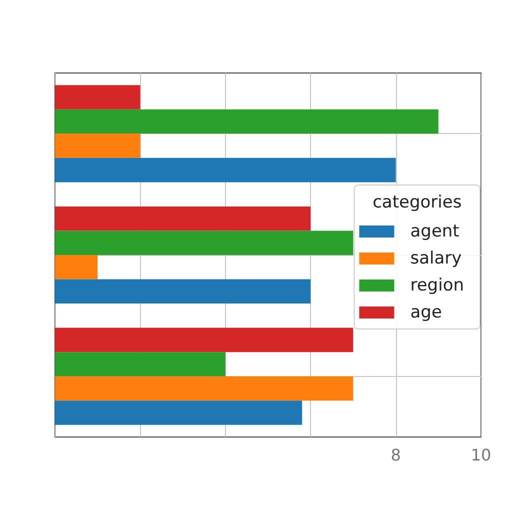  Describe the element at coordinates (426, 312) in the screenshot. I see `legend-label: age` at that location.